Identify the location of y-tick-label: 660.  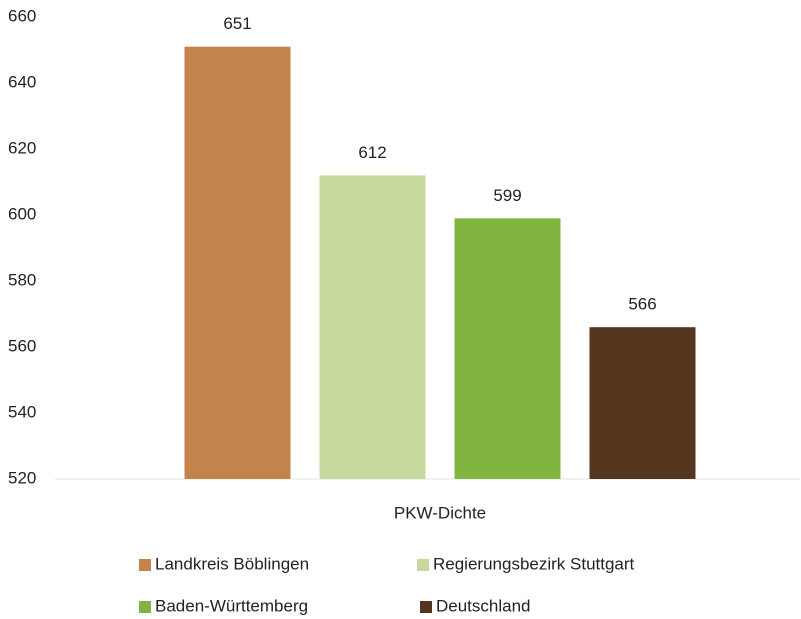
(22, 15).